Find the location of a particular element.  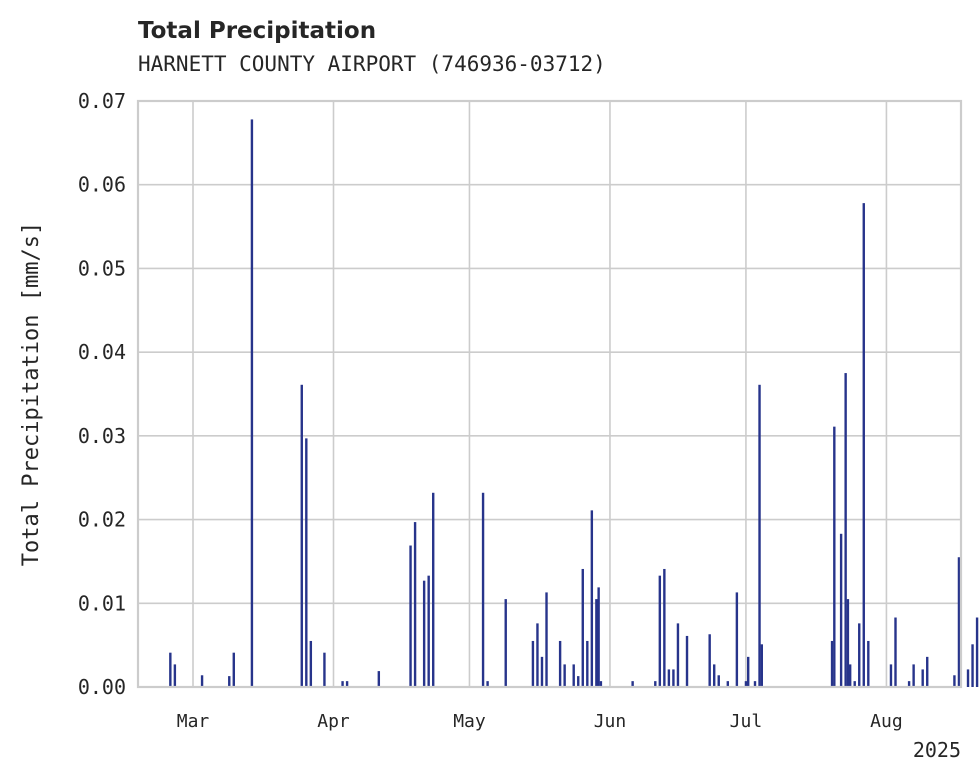

x-tick-label: Jun is located at coordinates (610, 721).